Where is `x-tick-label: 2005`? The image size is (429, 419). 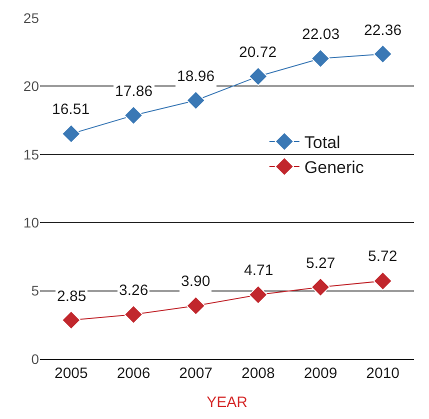
x-tick-label: 2005 is located at coordinates (71, 373).